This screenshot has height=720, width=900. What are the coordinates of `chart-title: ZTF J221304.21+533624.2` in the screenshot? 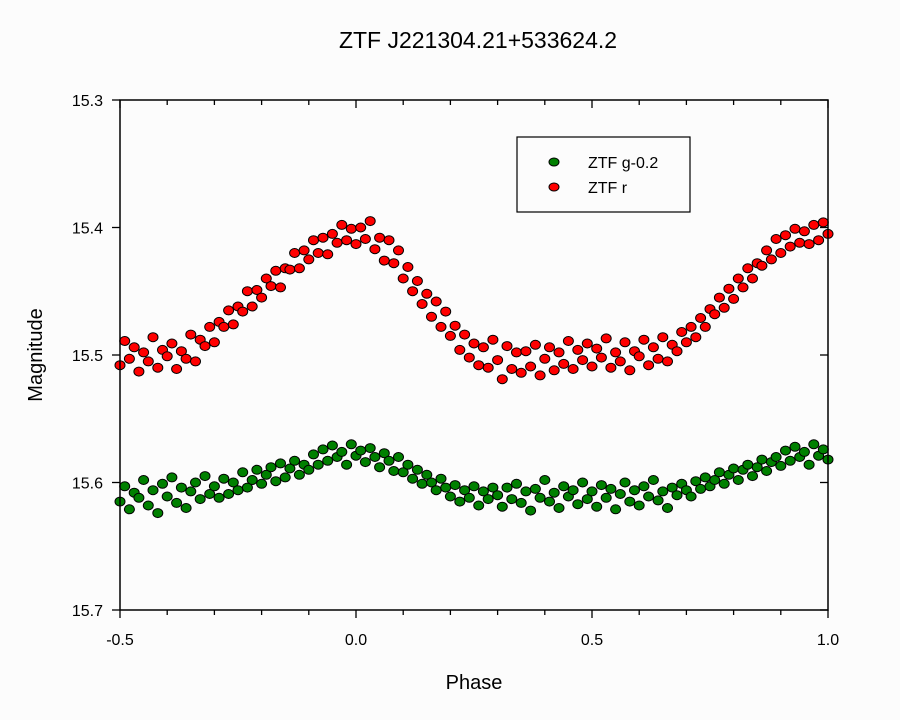 It's located at (478, 40).